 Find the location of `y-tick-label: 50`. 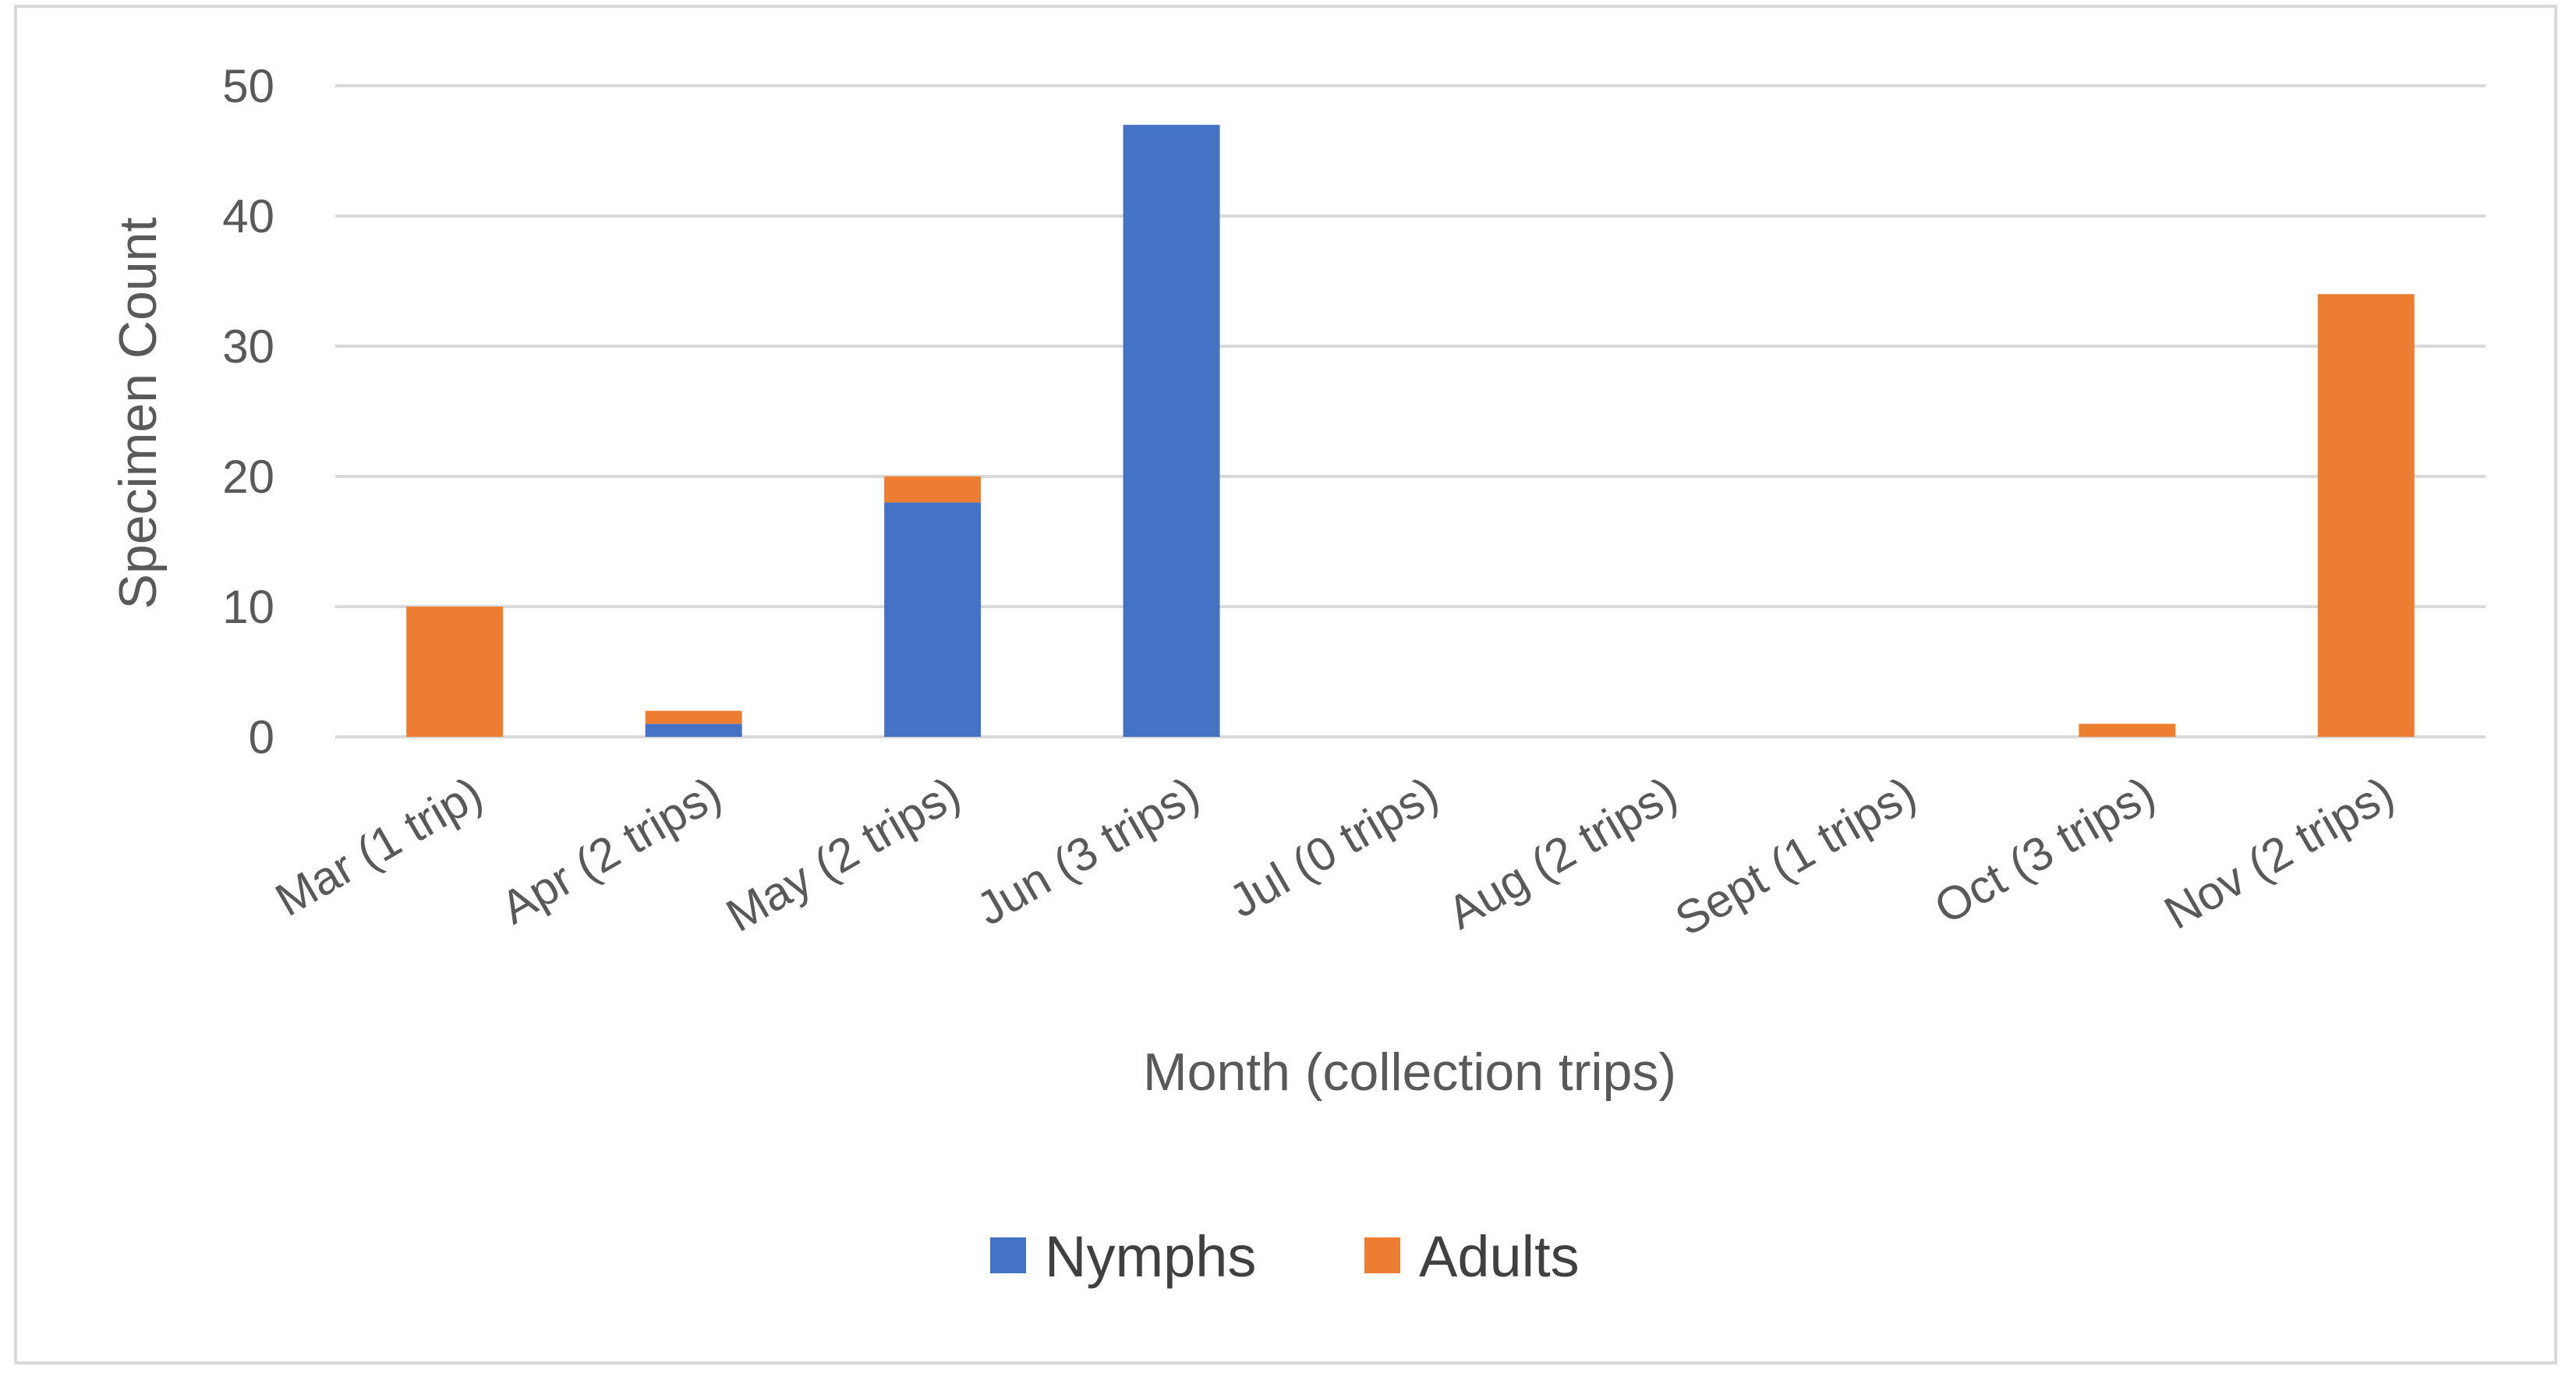

y-tick-label: 50 is located at coordinates (248, 86).